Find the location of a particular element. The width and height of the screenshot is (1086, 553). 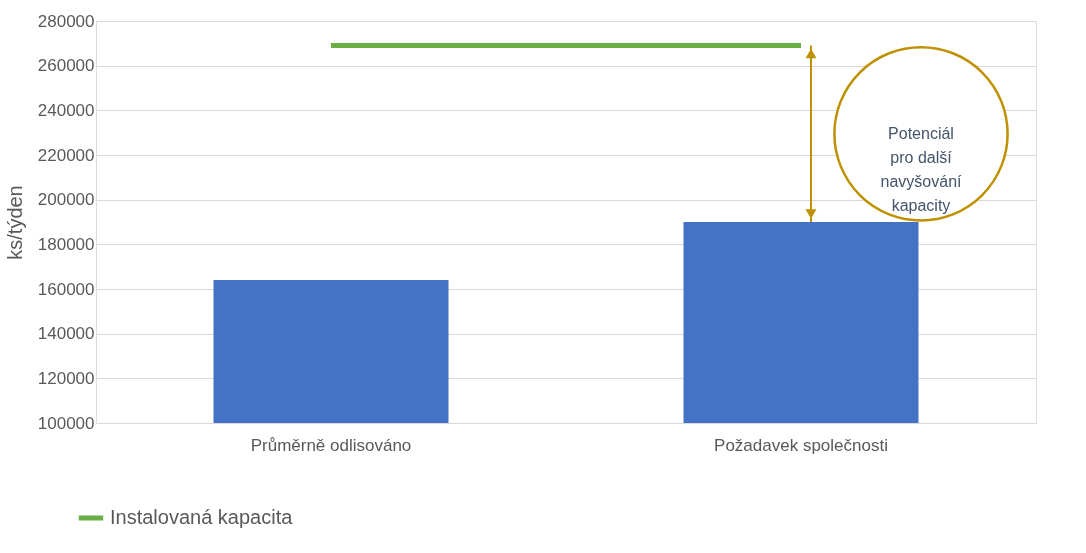

y-tick-label: 280000 is located at coordinates (66, 21).